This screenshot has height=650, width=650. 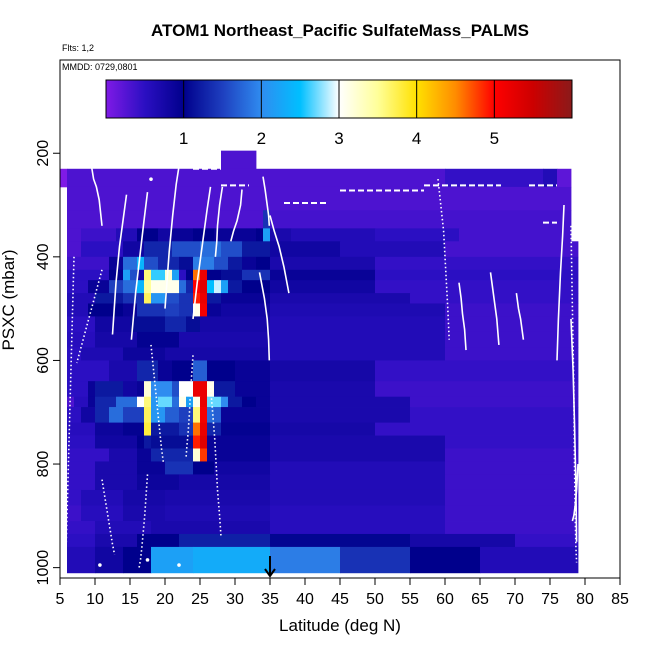 What do you see at coordinates (270, 567) in the screenshot?
I see `latitude-marker` at bounding box center [270, 567].